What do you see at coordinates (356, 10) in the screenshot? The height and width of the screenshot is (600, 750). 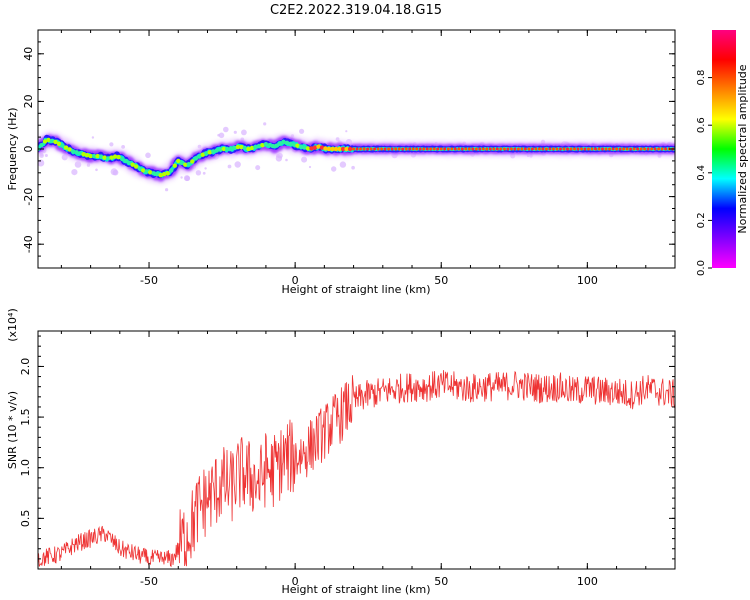 I see `figure-title: C2E2.2022.319.04.18.G15` at bounding box center [356, 10].